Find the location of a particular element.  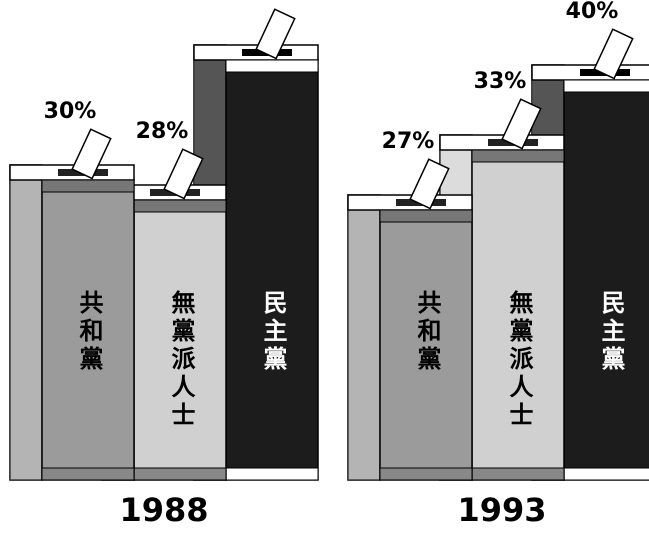

box-side is located at coordinates (26, 322).